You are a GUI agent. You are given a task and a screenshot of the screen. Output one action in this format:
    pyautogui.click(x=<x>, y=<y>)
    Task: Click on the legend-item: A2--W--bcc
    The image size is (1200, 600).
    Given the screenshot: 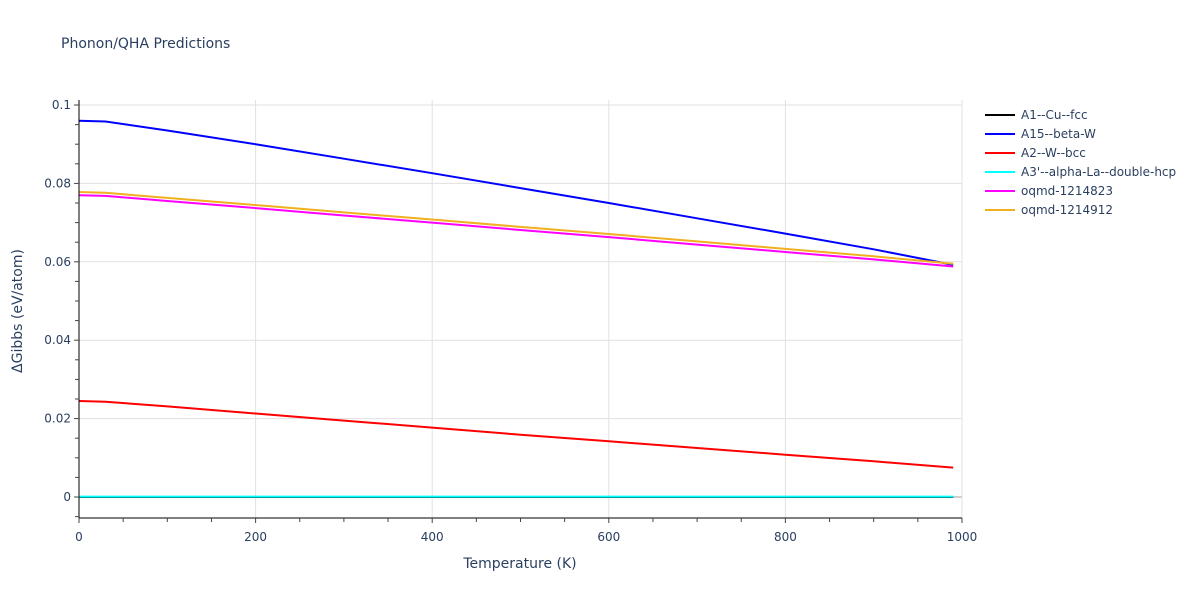 What is the action you would take?
    pyautogui.click(x=1080, y=152)
    